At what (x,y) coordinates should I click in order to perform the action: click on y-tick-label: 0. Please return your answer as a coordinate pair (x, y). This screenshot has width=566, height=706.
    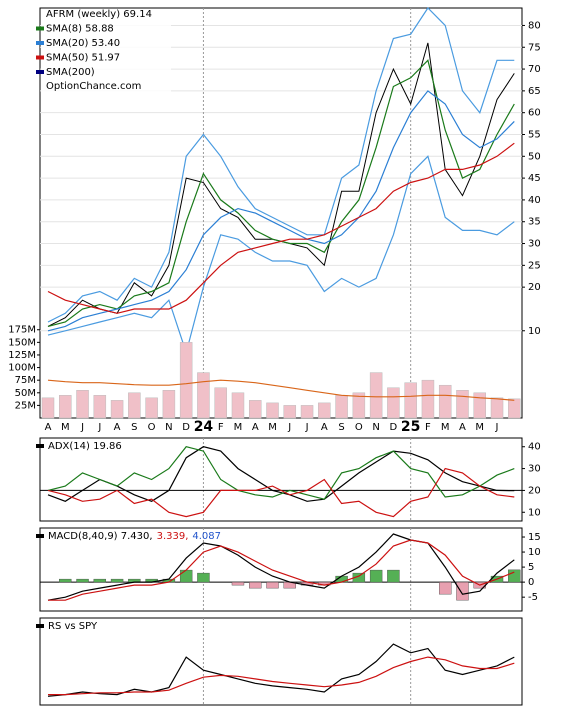
    Looking at the image, I should click on (531, 582).